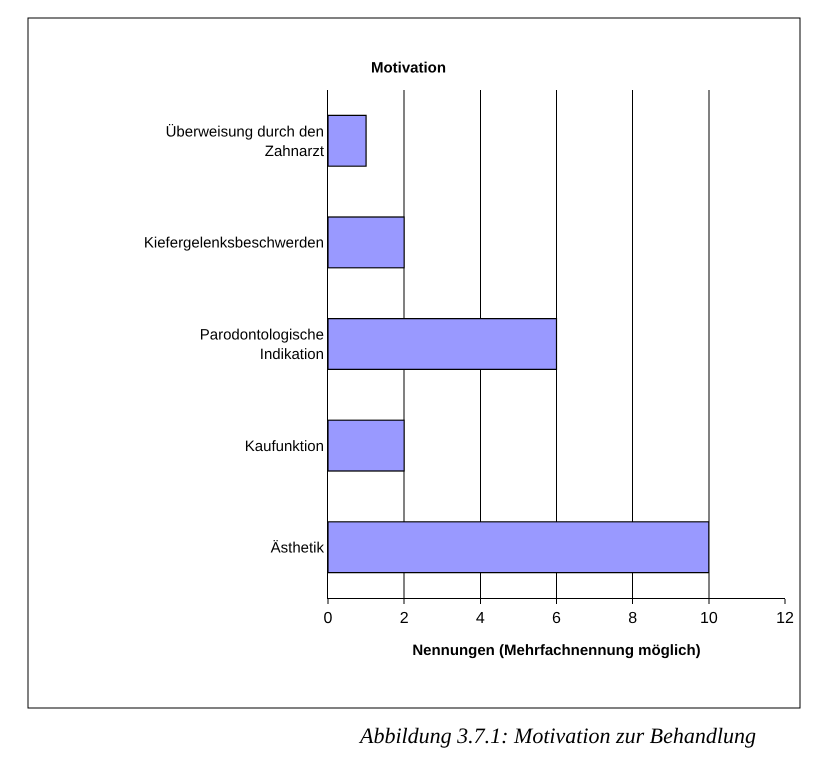 The height and width of the screenshot is (764, 817). Describe the element at coordinates (408, 68) in the screenshot. I see `chart-title: Motivation` at that location.